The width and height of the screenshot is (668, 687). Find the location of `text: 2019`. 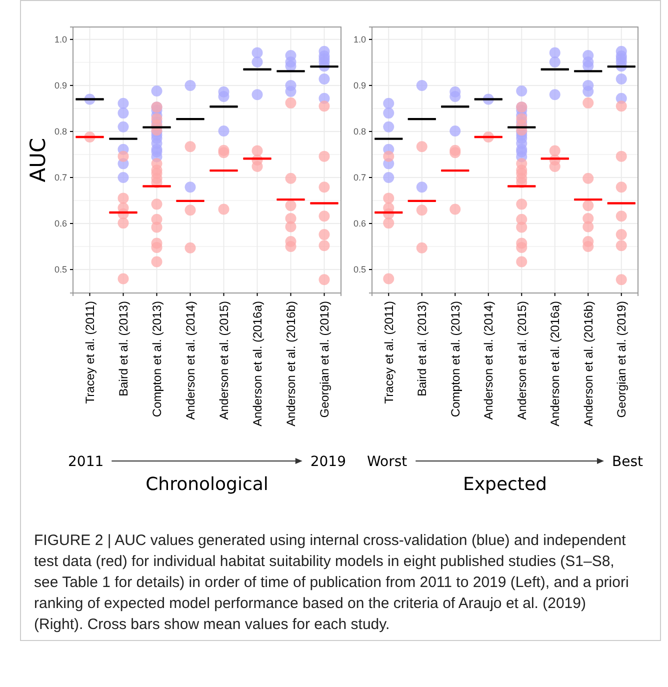

text: 2019 is located at coordinates (328, 462).